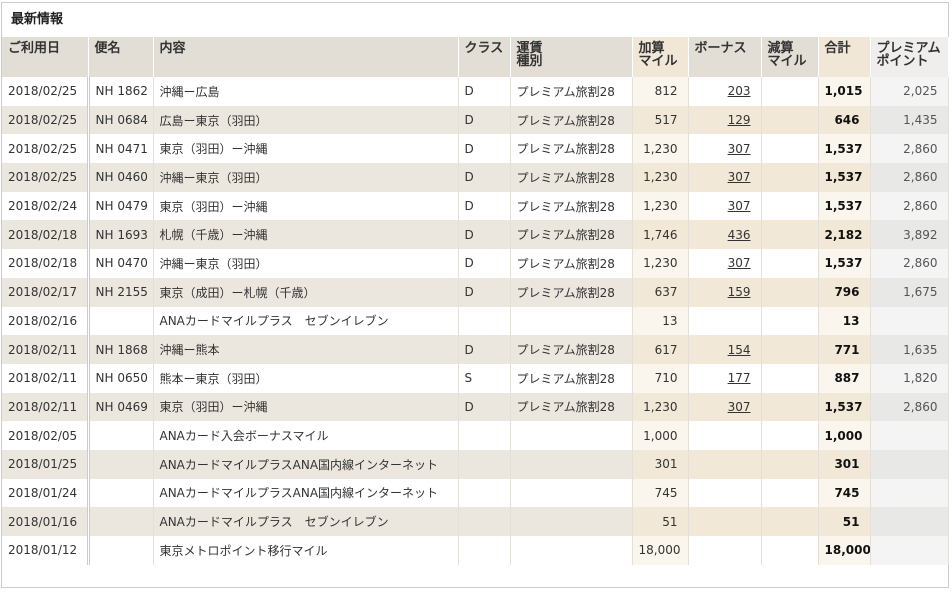  I want to click on cell: NH 0470, so click(121, 263).